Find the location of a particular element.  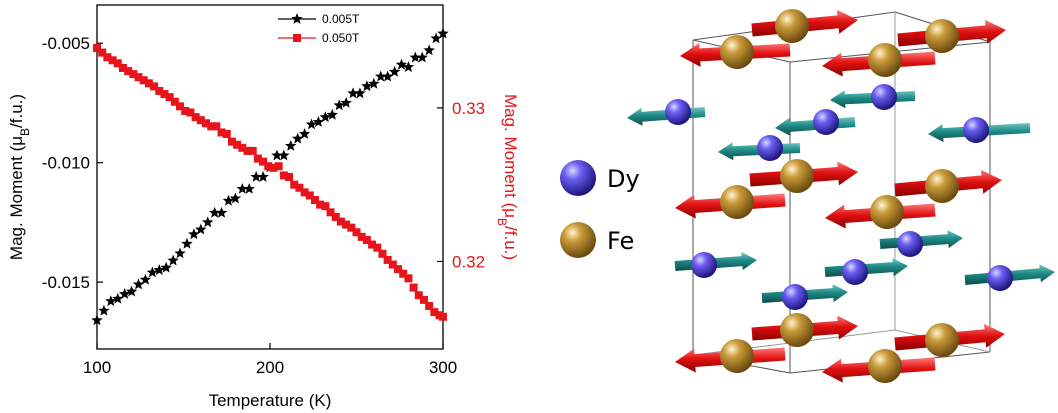

legend-label-0.050T: 0.050T is located at coordinates (341, 38).